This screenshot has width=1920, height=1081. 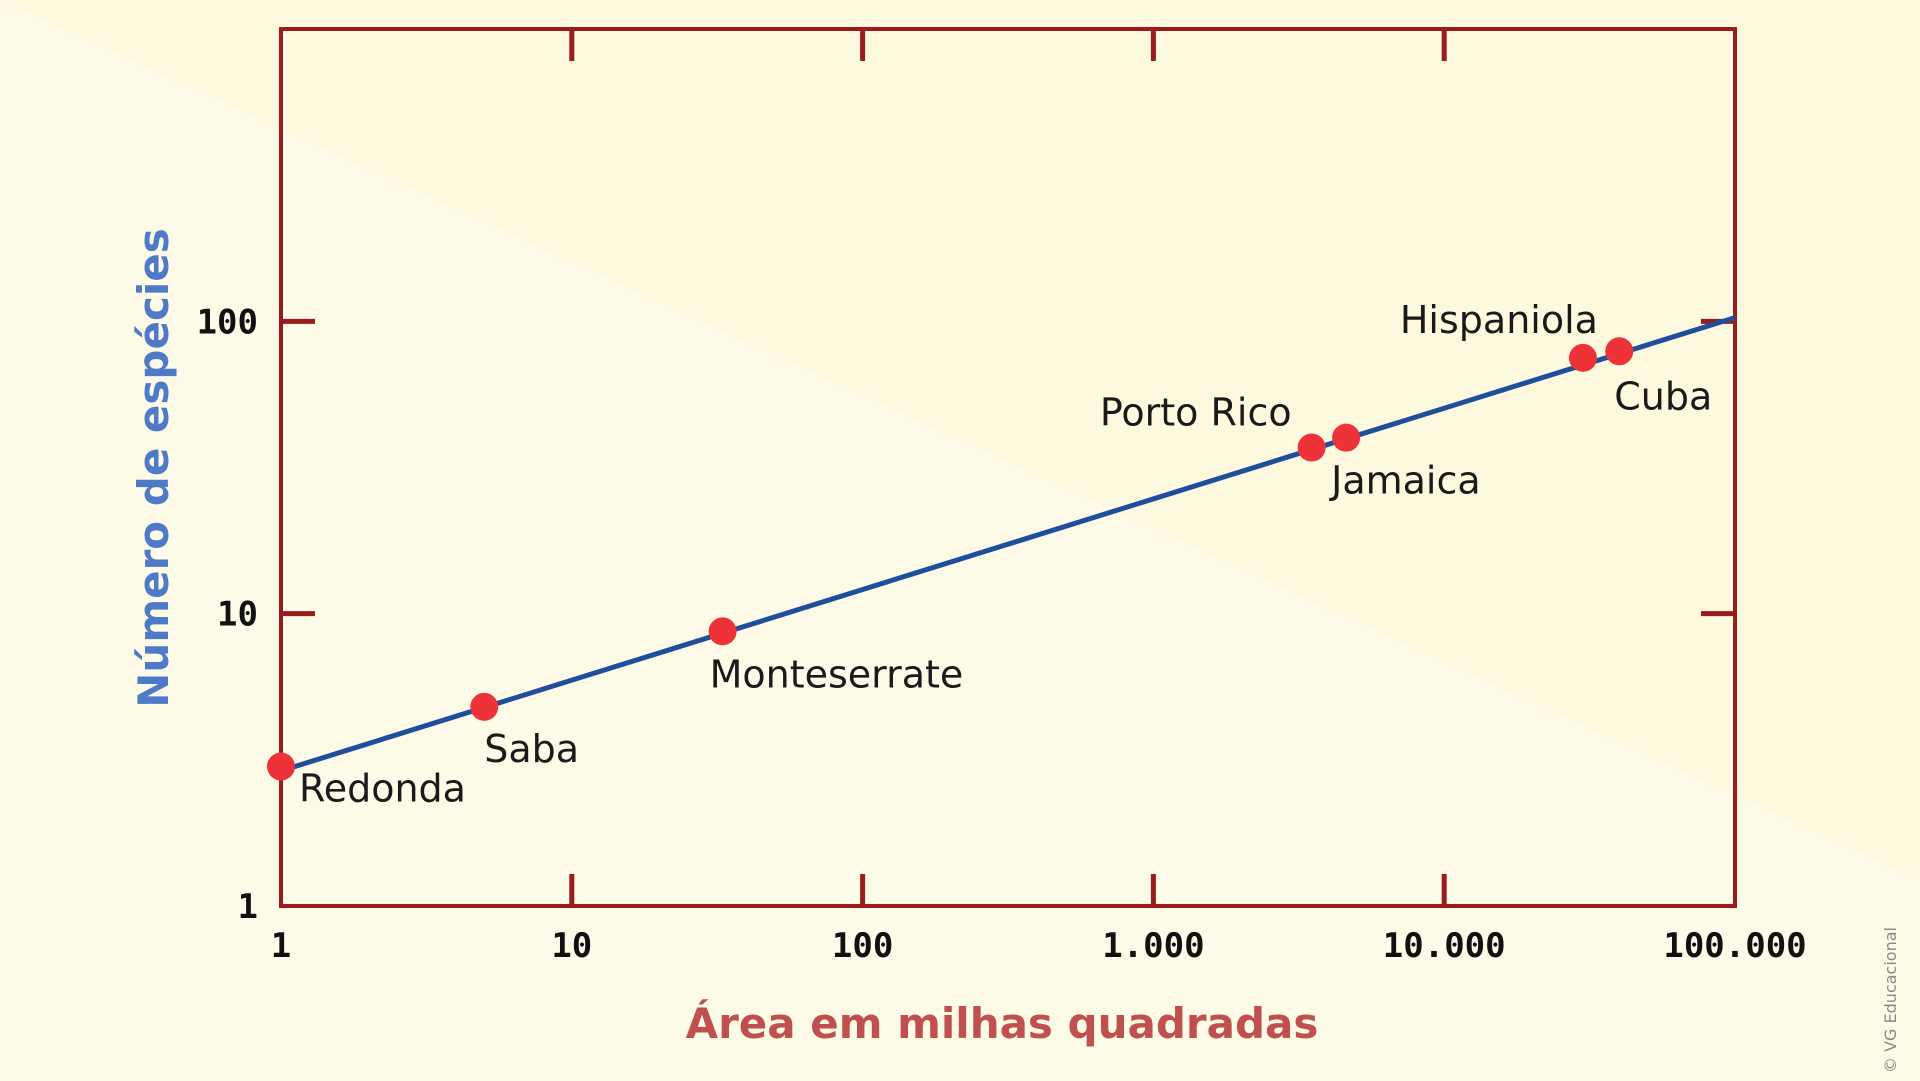 What do you see at coordinates (571, 946) in the screenshot?
I see `x-tick-label: 10` at bounding box center [571, 946].